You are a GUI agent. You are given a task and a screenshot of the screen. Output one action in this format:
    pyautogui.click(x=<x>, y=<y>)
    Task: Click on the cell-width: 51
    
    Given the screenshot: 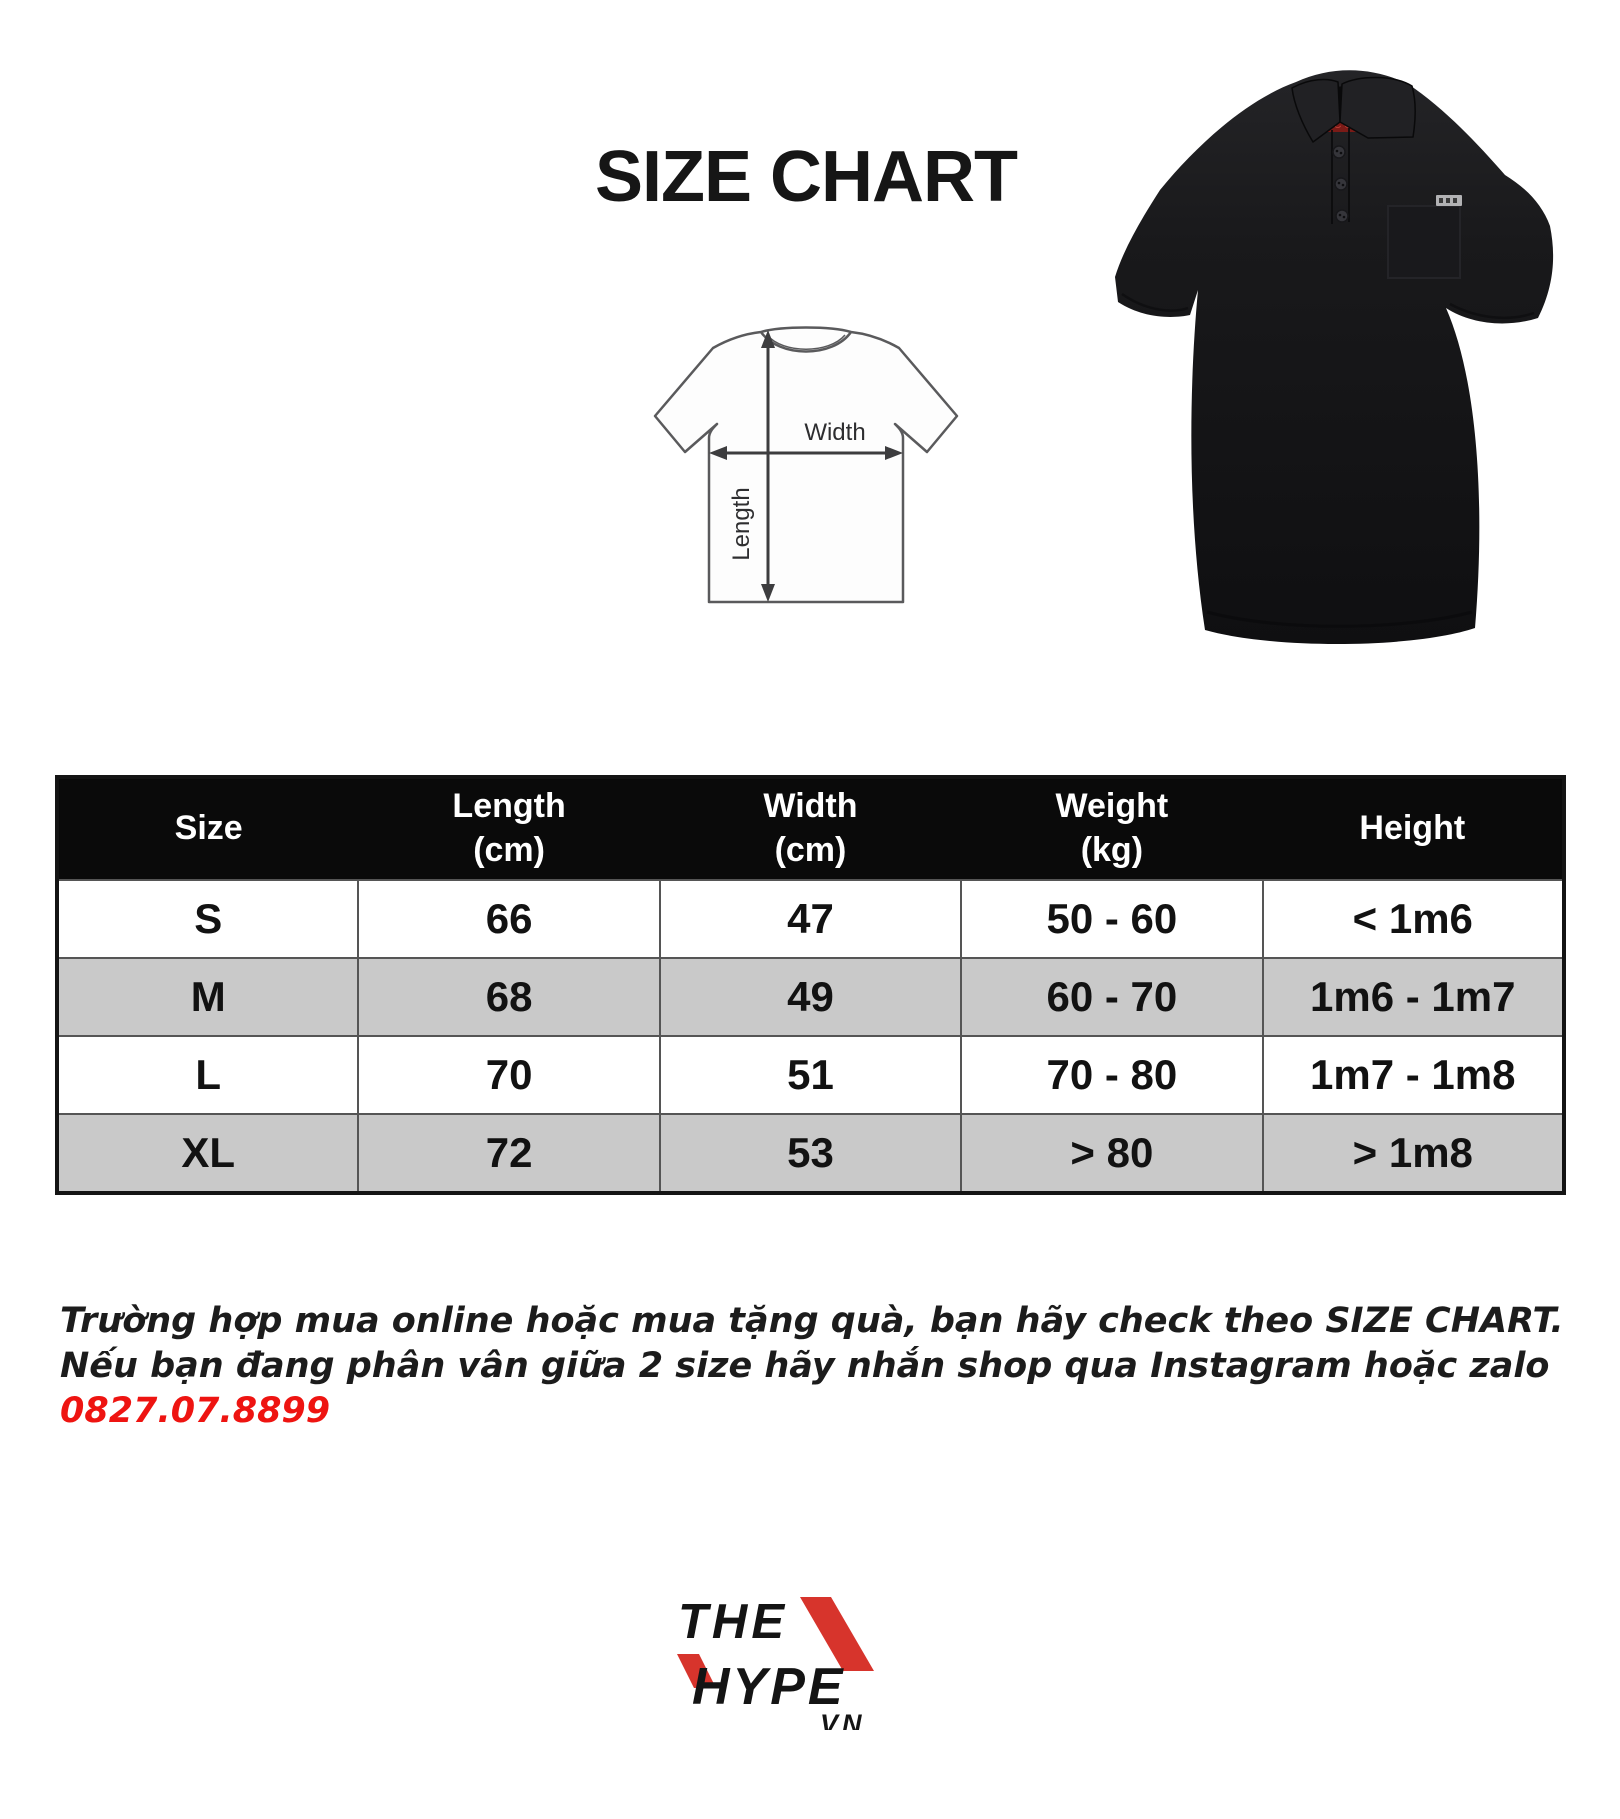 What is the action you would take?
    pyautogui.click(x=810, y=1075)
    